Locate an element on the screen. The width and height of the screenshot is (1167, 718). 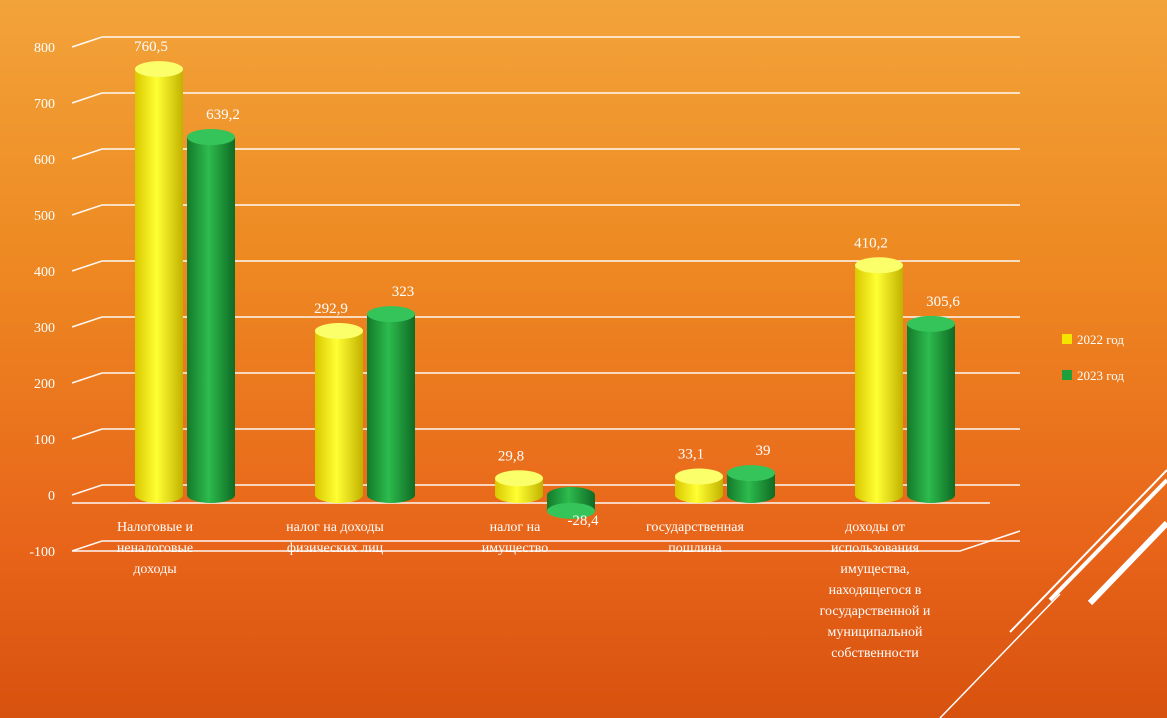
floor-bottom-edge is located at coordinates (546, 541).